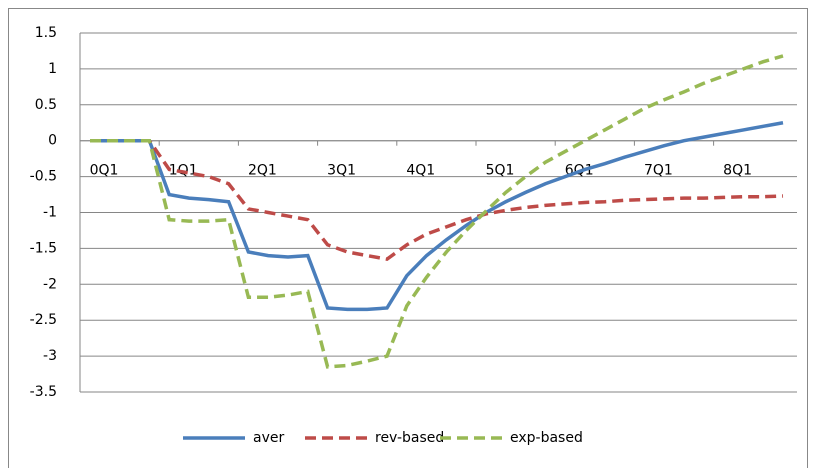 The height and width of the screenshot is (468, 817). I want to click on legend-label: rev-based, so click(409, 438).